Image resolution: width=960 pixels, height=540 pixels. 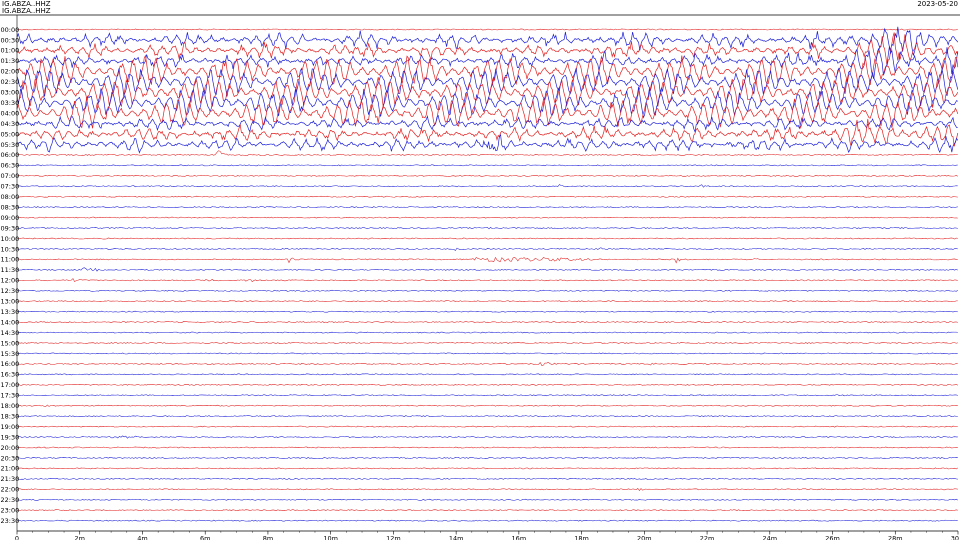 What do you see at coordinates (10, 396) in the screenshot?
I see `row-time-label: 17:30` at bounding box center [10, 396].